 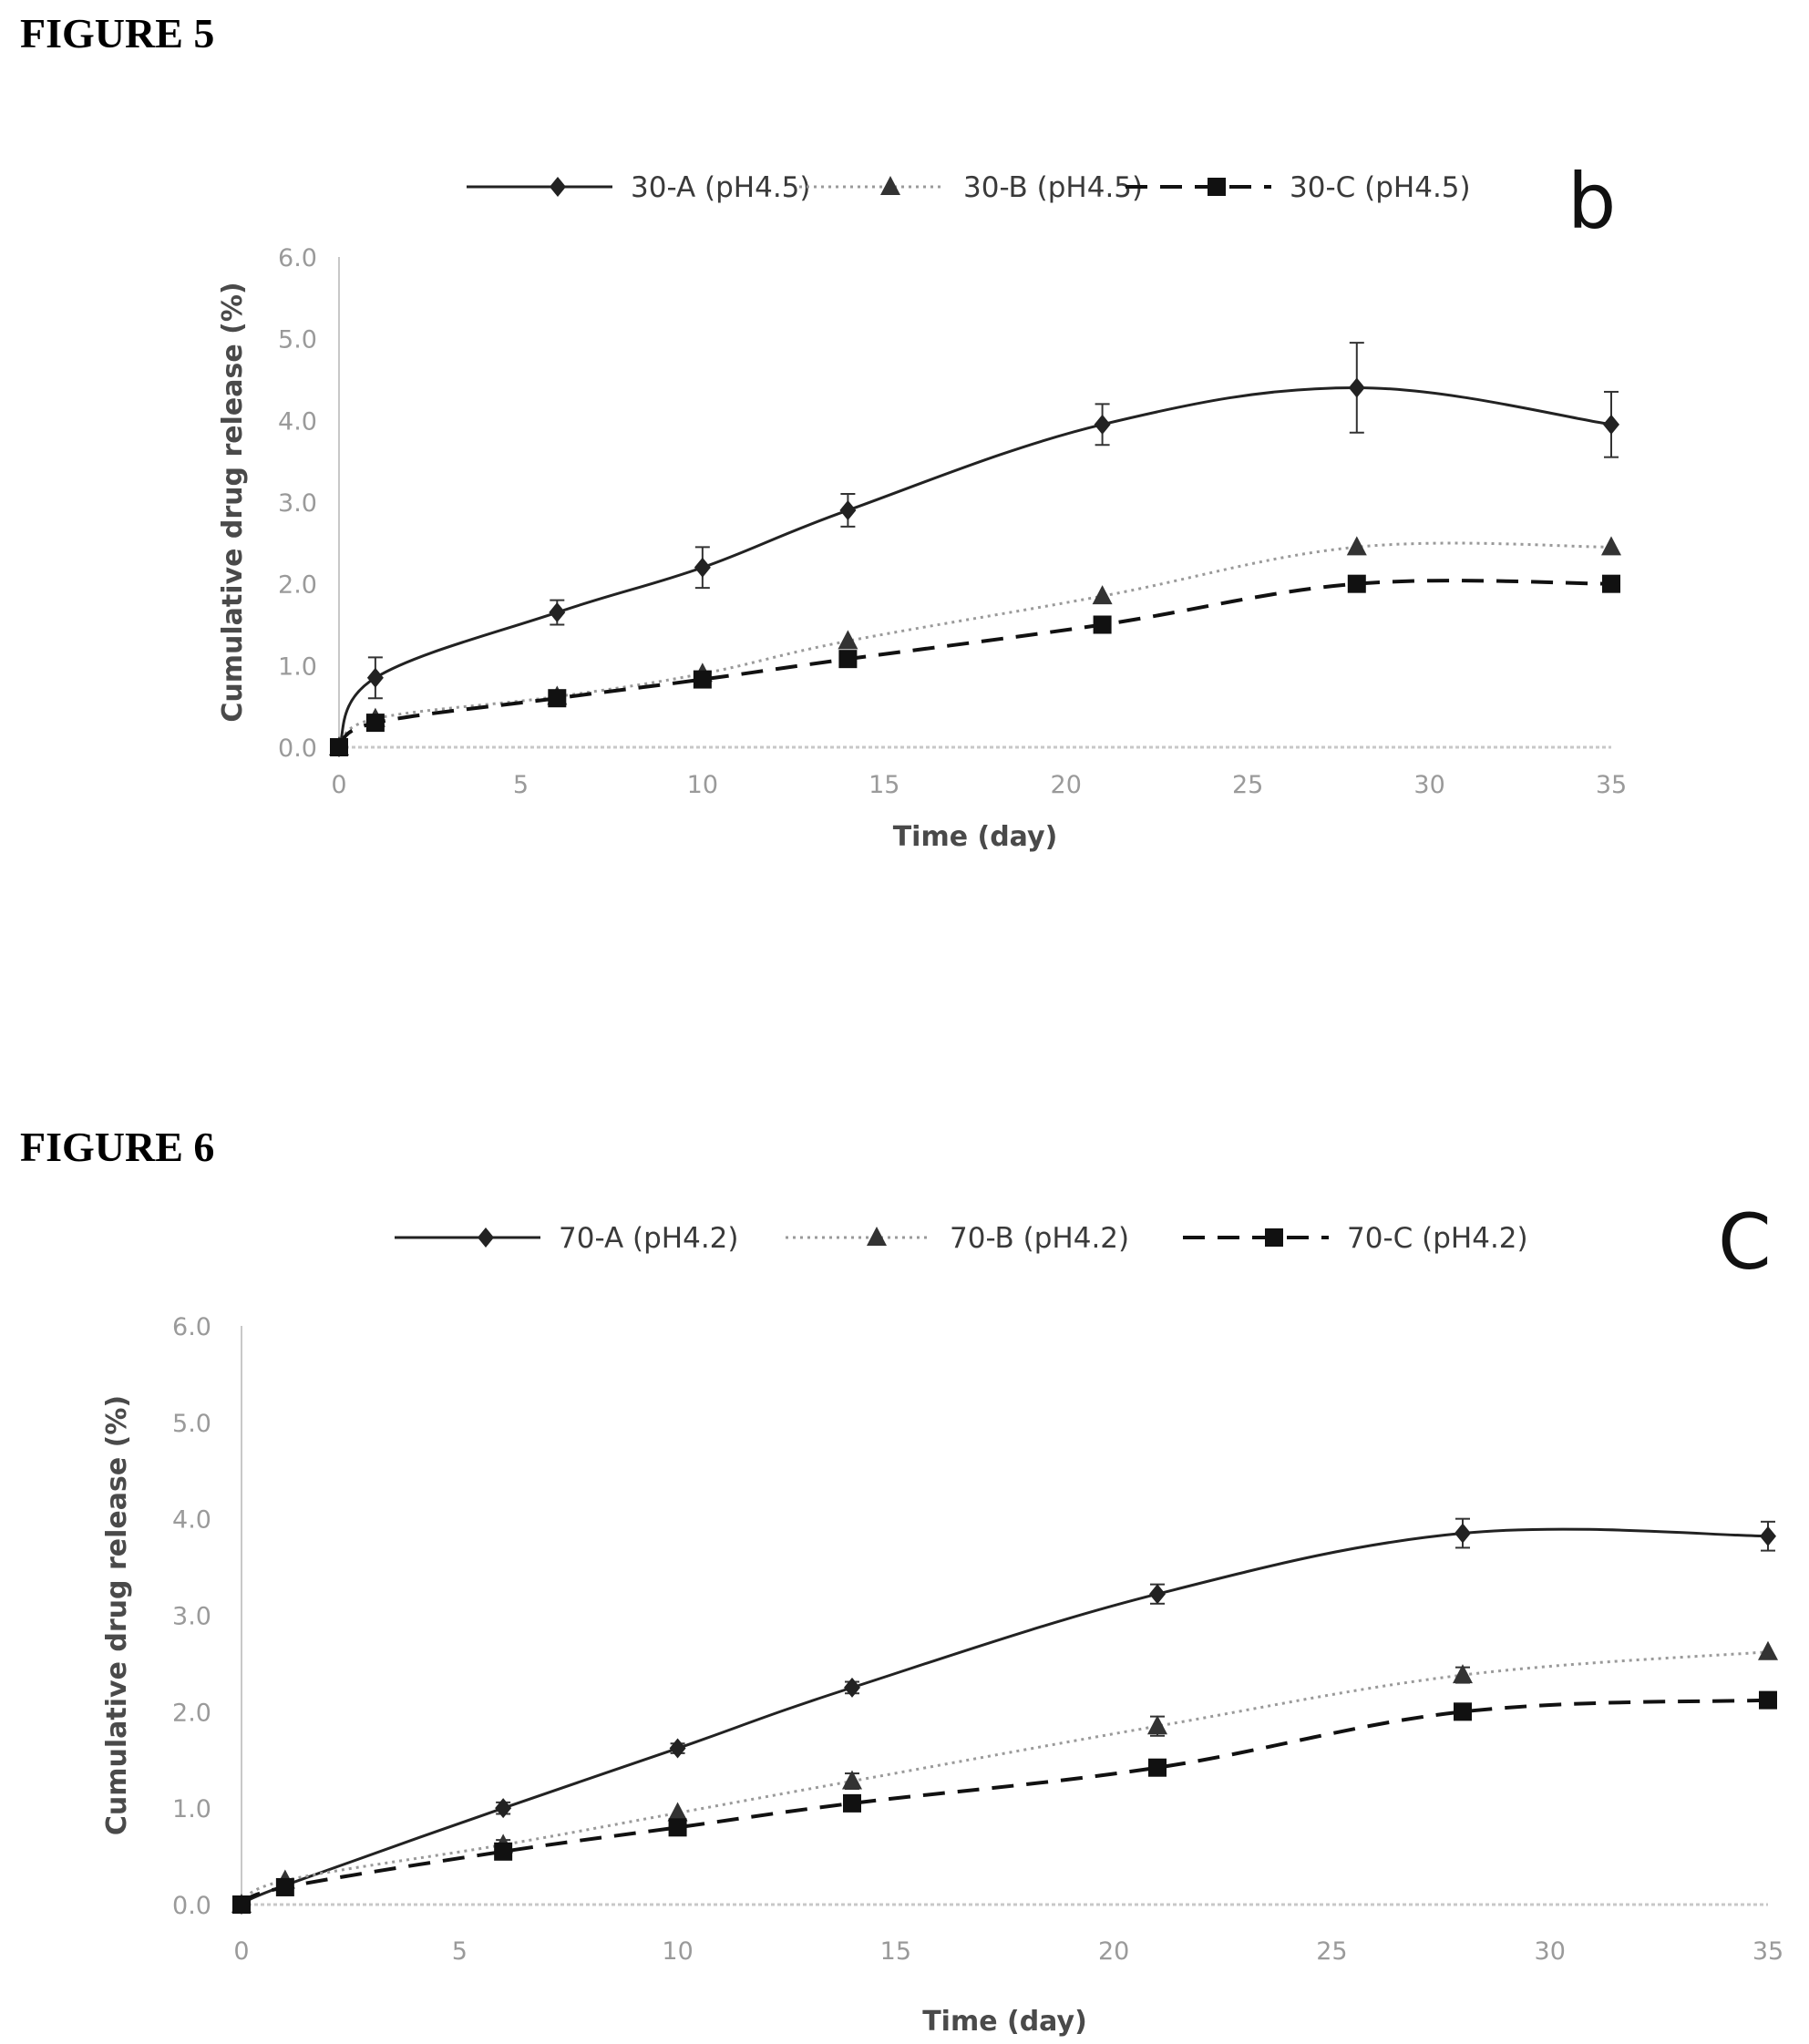 I want to click on legend-entry-2: 30-C (pH4.5), so click(x=1298, y=187).